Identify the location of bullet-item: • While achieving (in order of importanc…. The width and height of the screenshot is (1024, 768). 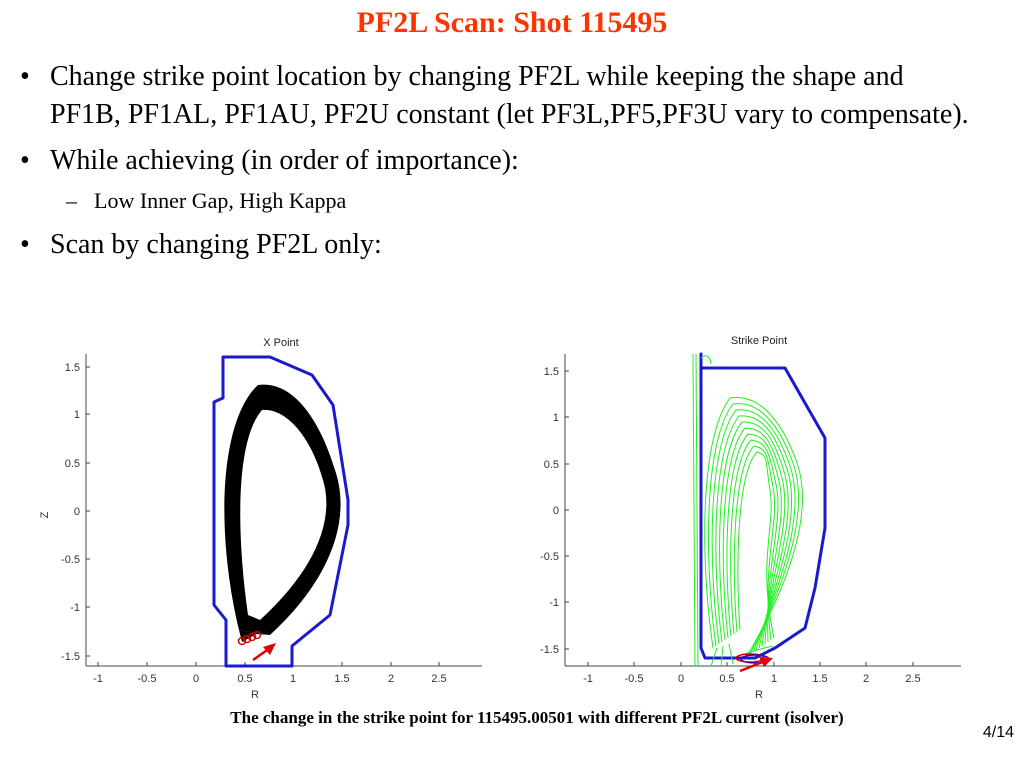
(500, 161).